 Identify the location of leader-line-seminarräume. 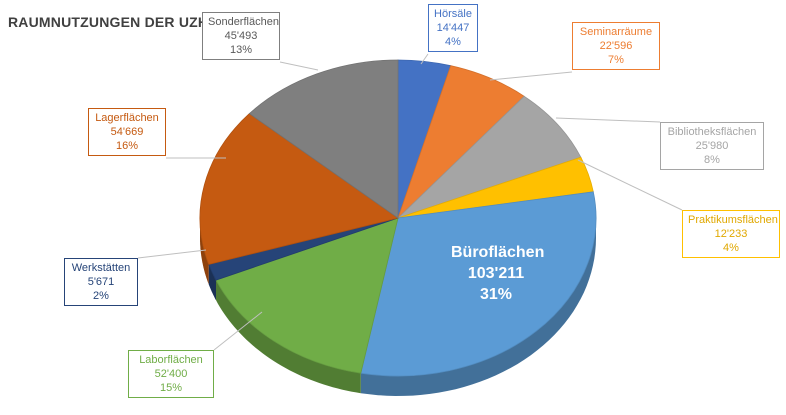
(531, 76).